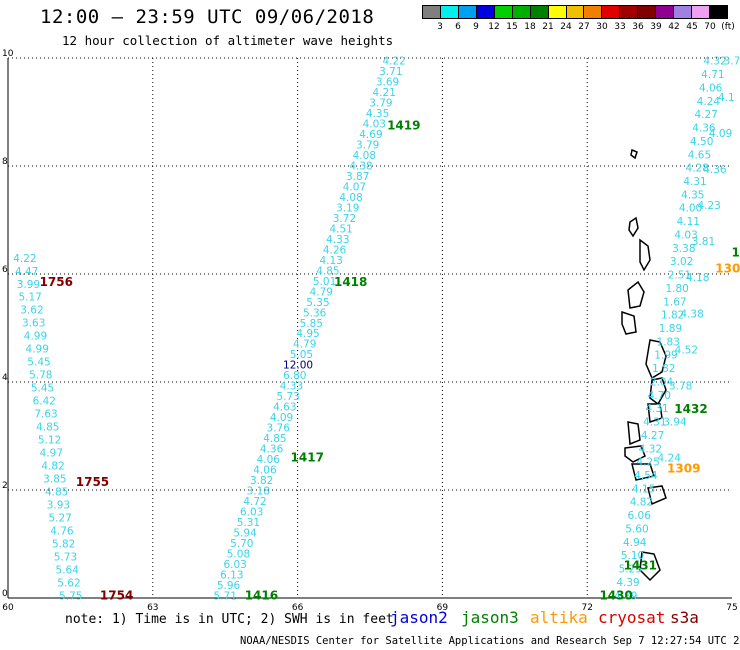 This screenshot has width=740, height=650. I want to click on legend-label: 70, so click(710, 27).